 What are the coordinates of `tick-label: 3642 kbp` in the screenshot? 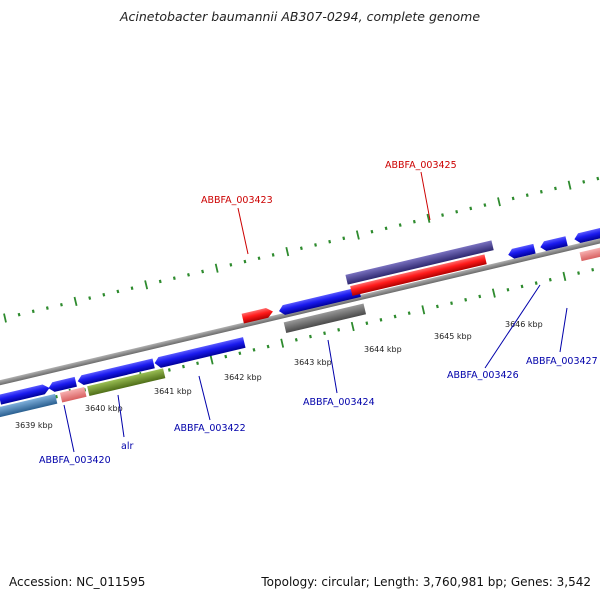 It's located at (243, 377).